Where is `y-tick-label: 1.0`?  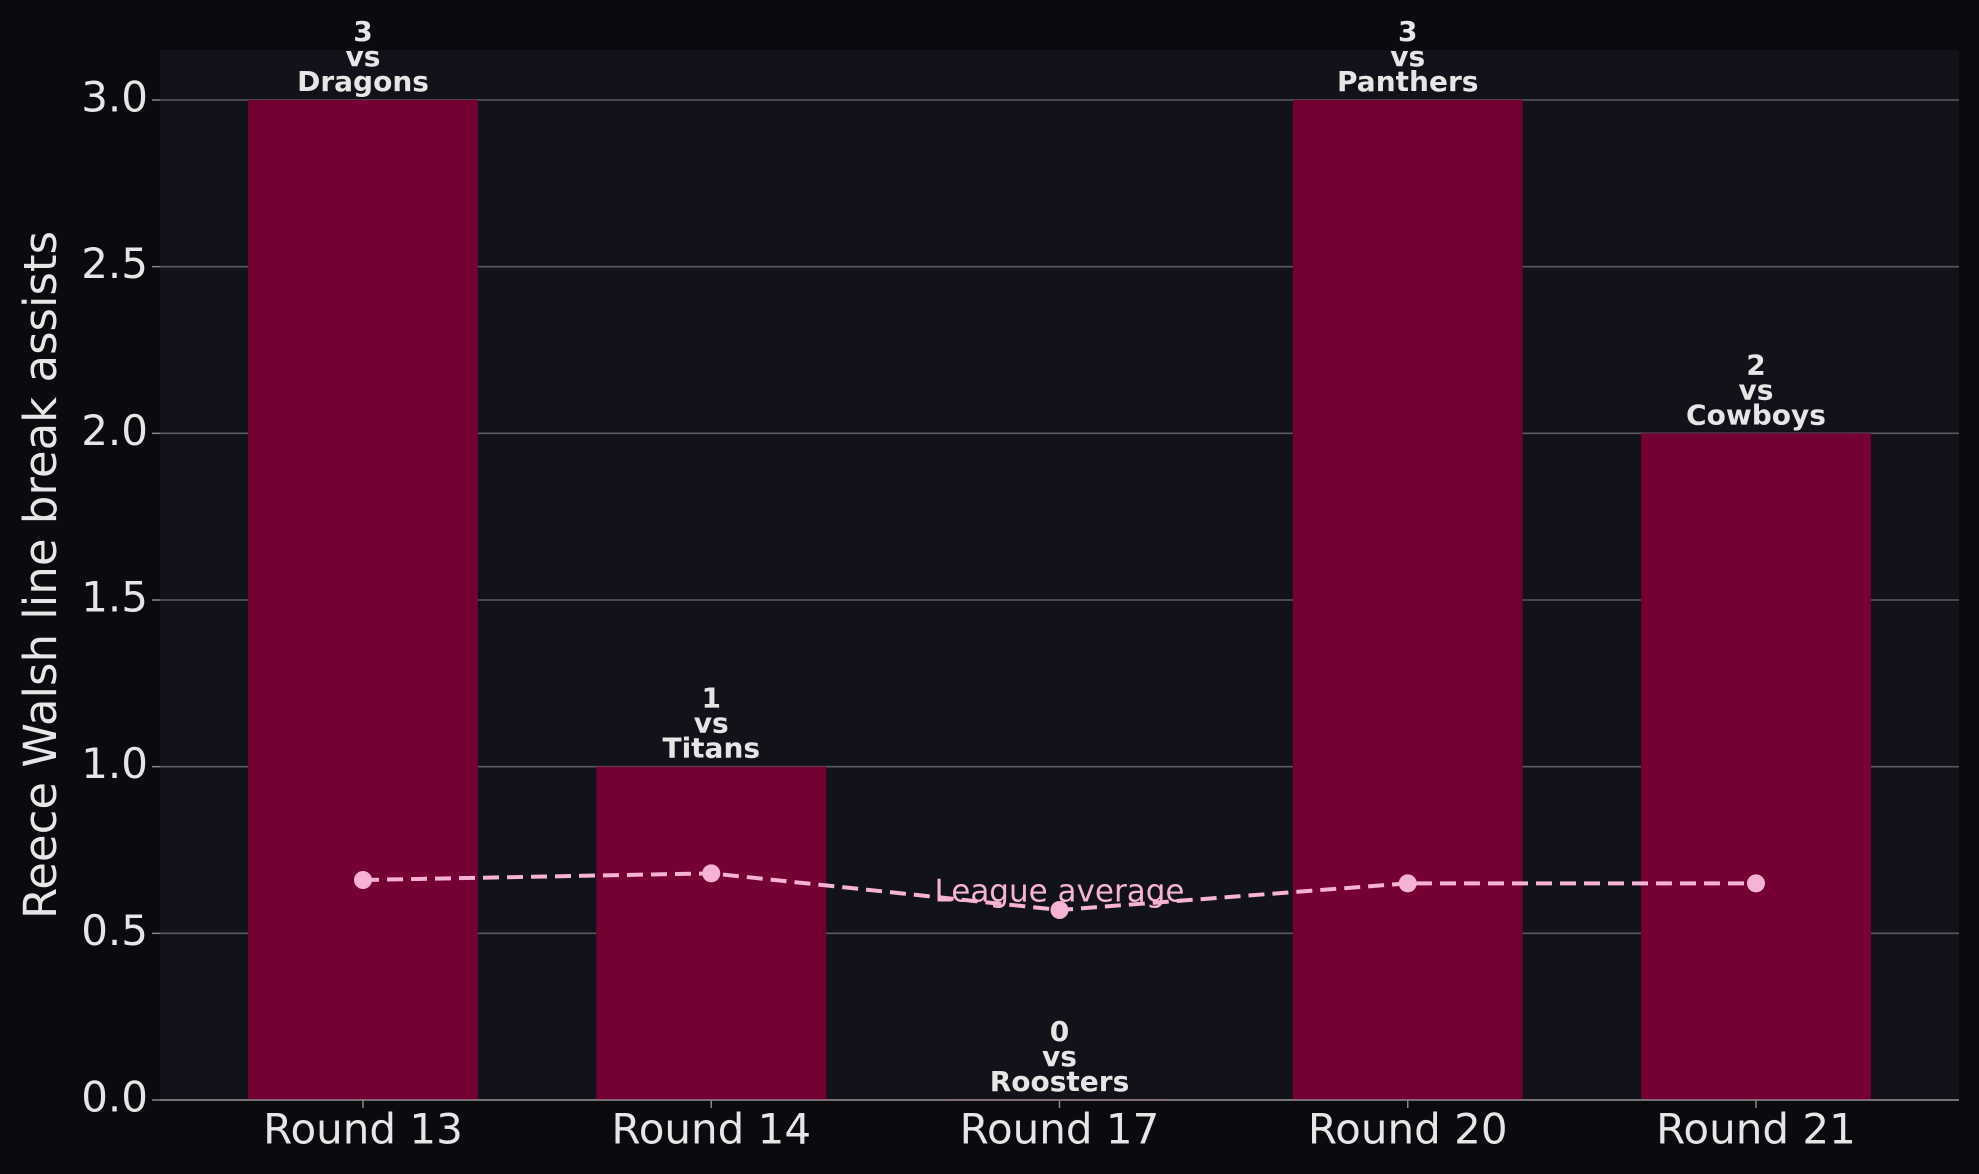
y-tick-label: 1.0 is located at coordinates (114, 763).